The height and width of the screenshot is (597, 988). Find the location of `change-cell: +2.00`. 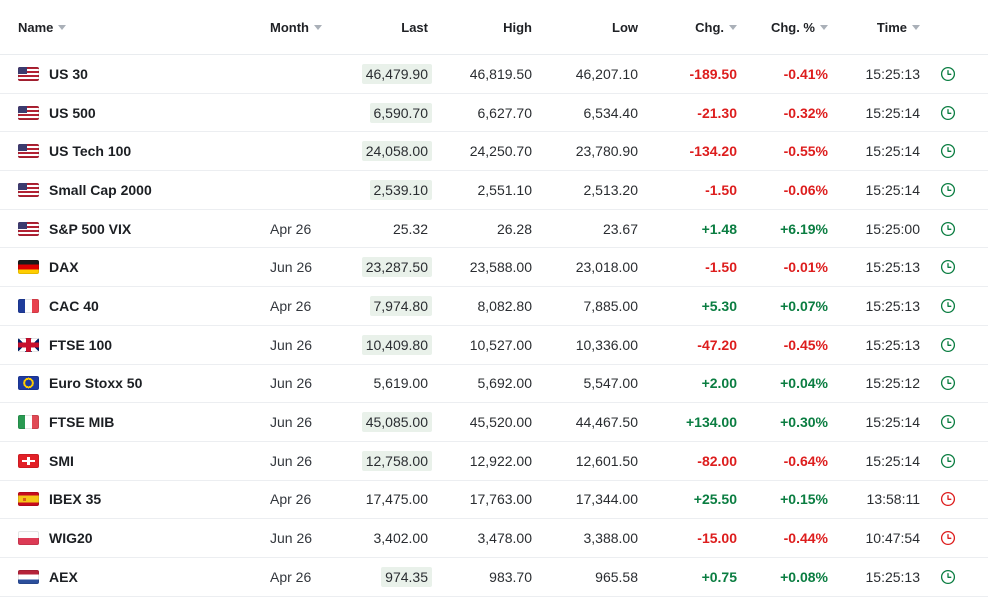

change-cell: +2.00 is located at coordinates (719, 383).